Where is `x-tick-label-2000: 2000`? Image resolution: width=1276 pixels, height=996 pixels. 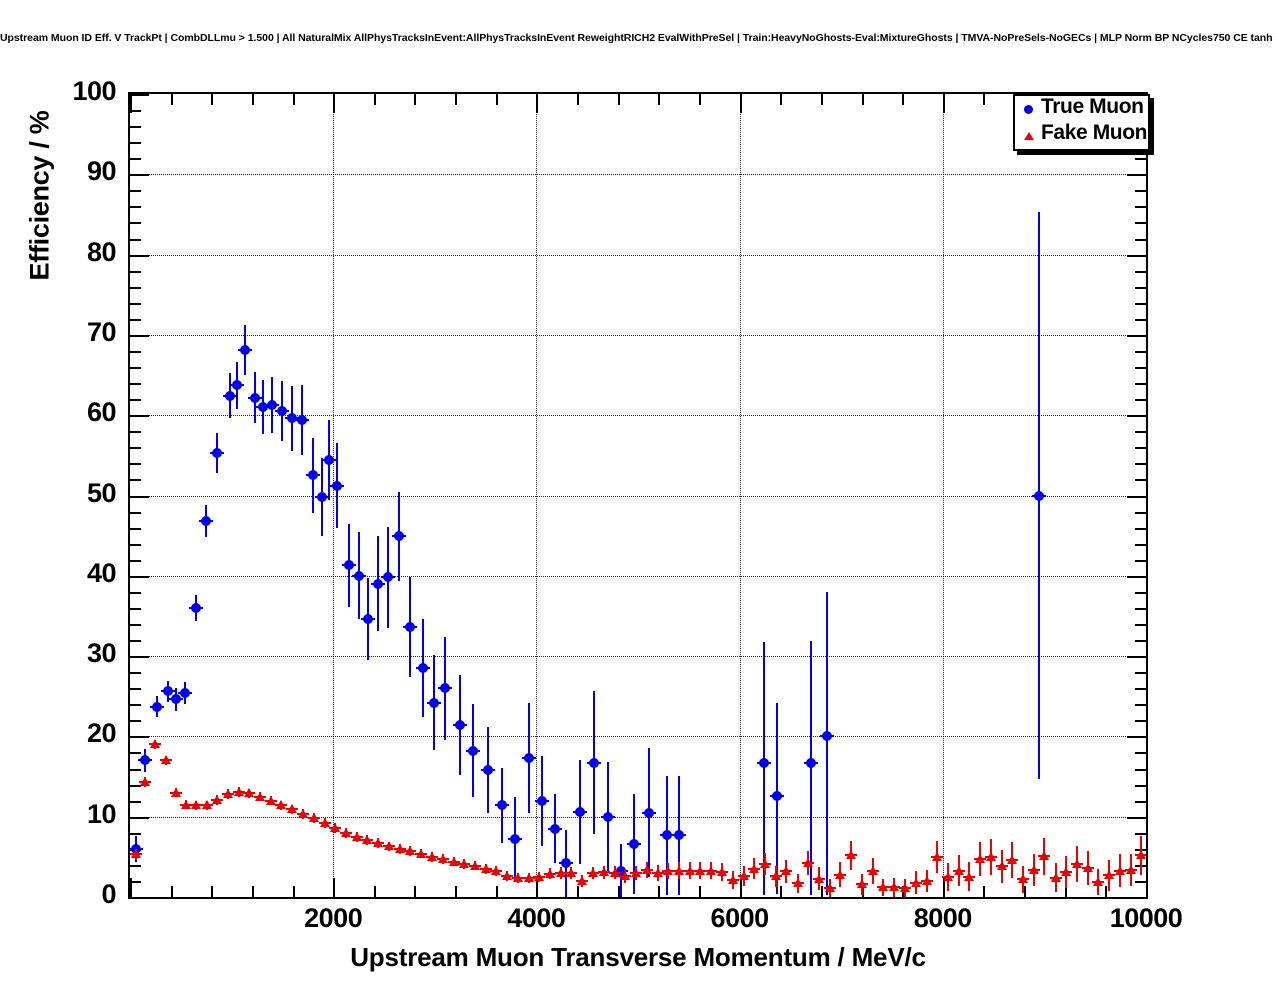 x-tick-label-2000: 2000 is located at coordinates (333, 918).